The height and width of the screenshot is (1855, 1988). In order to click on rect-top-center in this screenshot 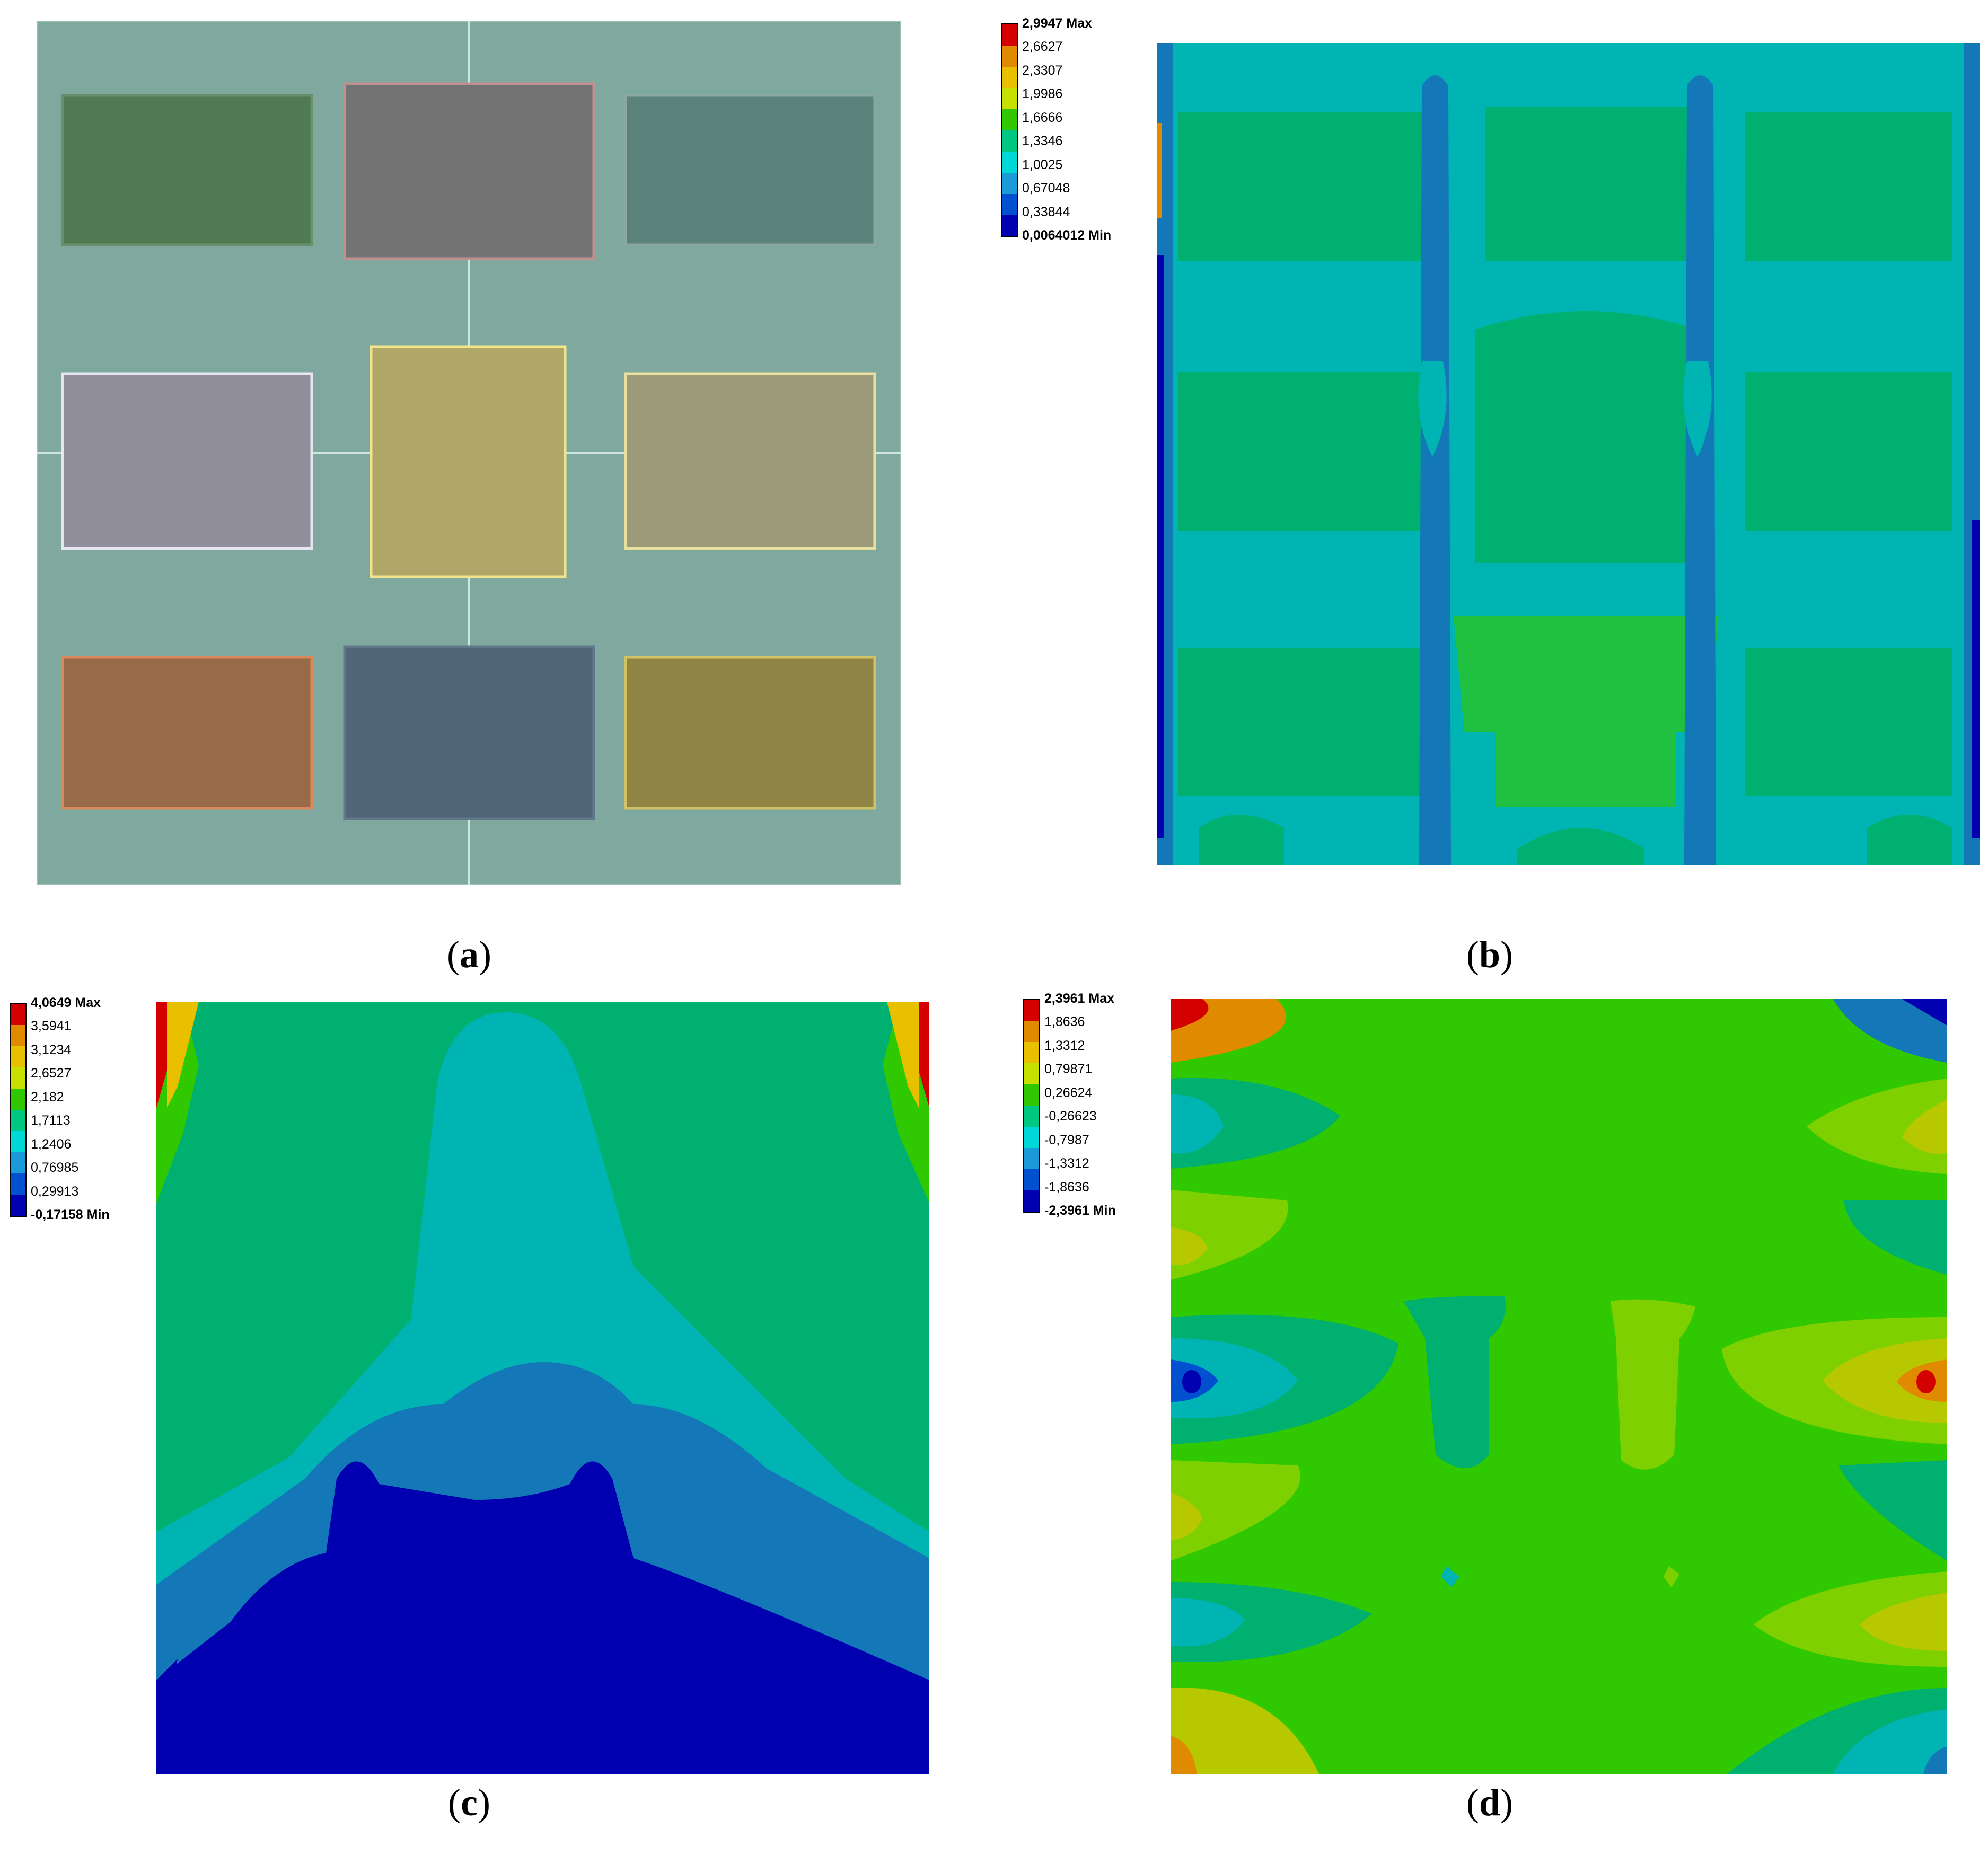, I will do `click(469, 171)`.